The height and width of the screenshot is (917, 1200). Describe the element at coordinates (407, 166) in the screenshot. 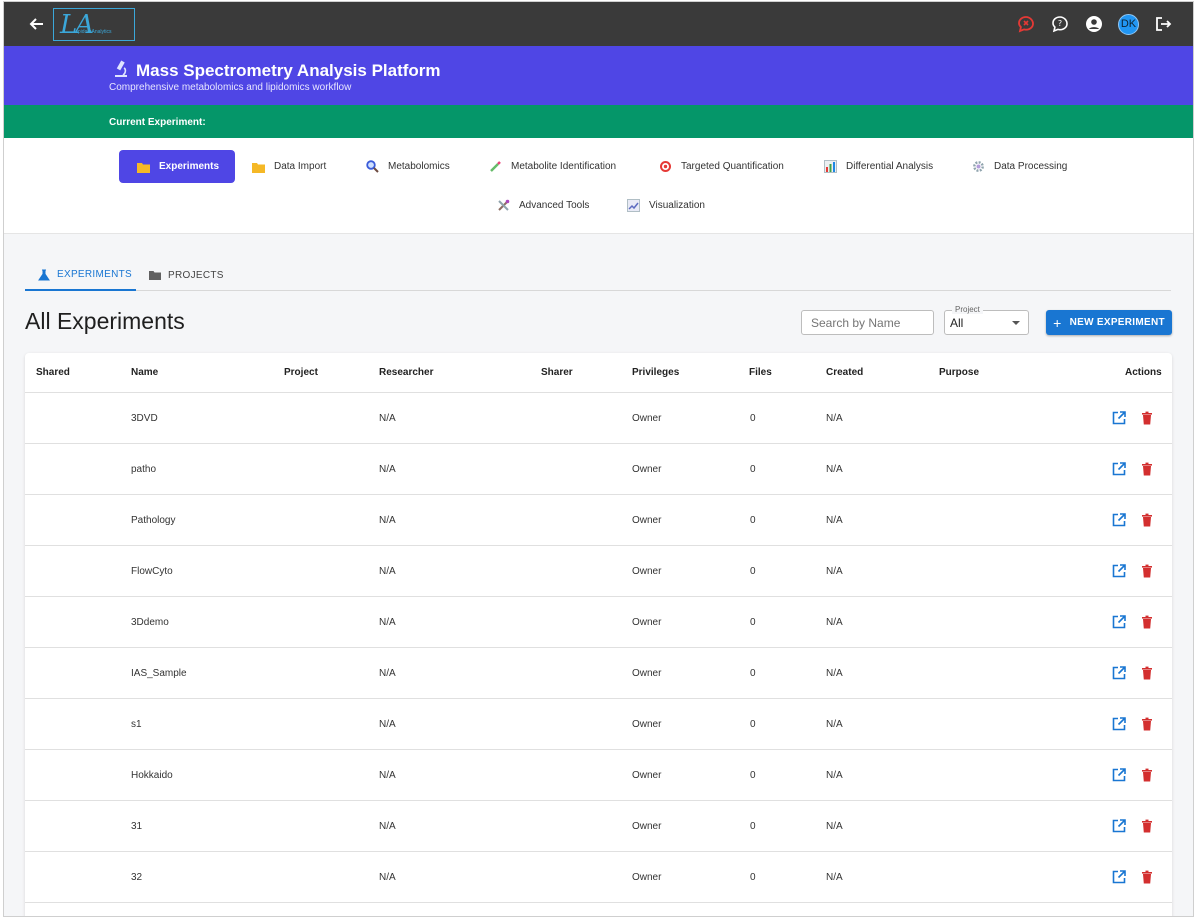

I see `nav-item-metabolomics: Metabolomics` at that location.